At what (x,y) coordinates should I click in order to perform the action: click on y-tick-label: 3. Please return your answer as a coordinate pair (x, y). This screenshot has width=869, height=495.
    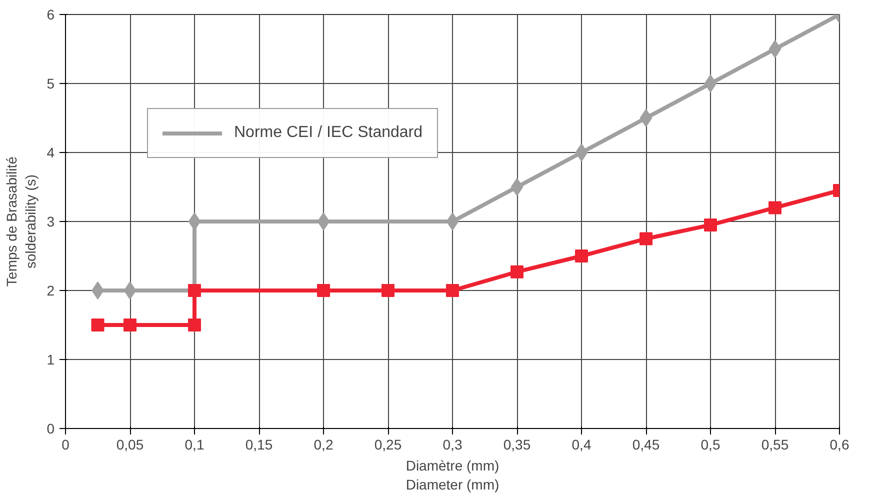
    Looking at the image, I should click on (50, 222).